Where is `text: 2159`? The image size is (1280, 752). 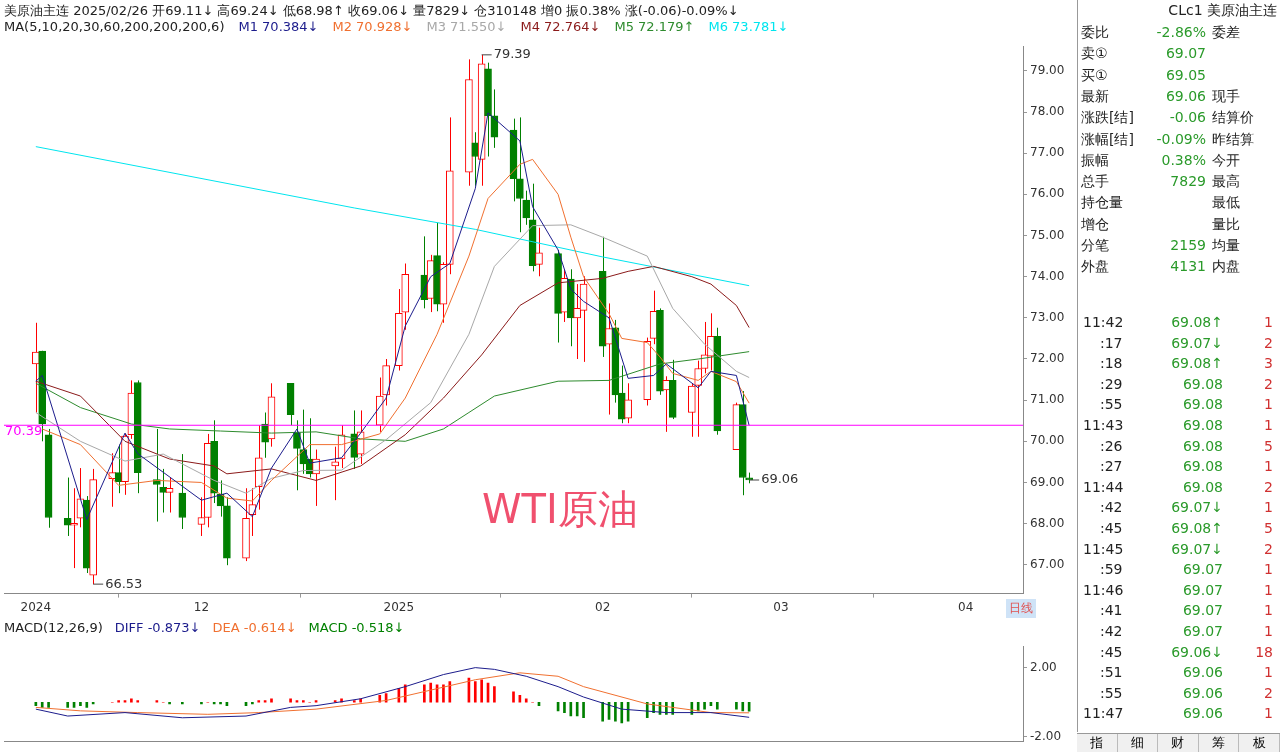
text: 2159 is located at coordinates (1188, 245).